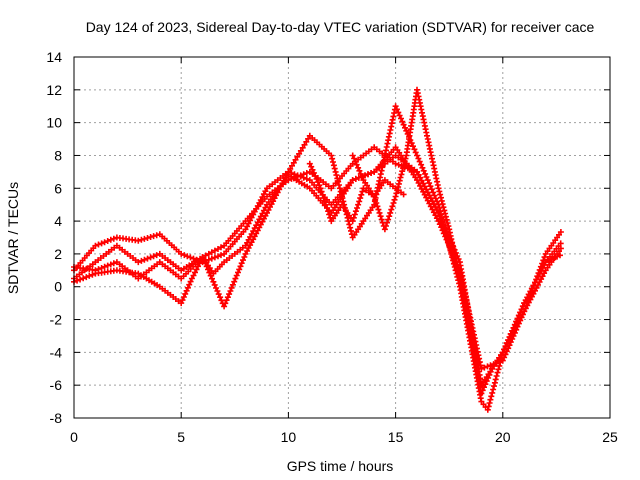 The height and width of the screenshot is (480, 640). Describe the element at coordinates (13, 238) in the screenshot. I see `y-axis-title: SDTVAR / TECUs` at that location.